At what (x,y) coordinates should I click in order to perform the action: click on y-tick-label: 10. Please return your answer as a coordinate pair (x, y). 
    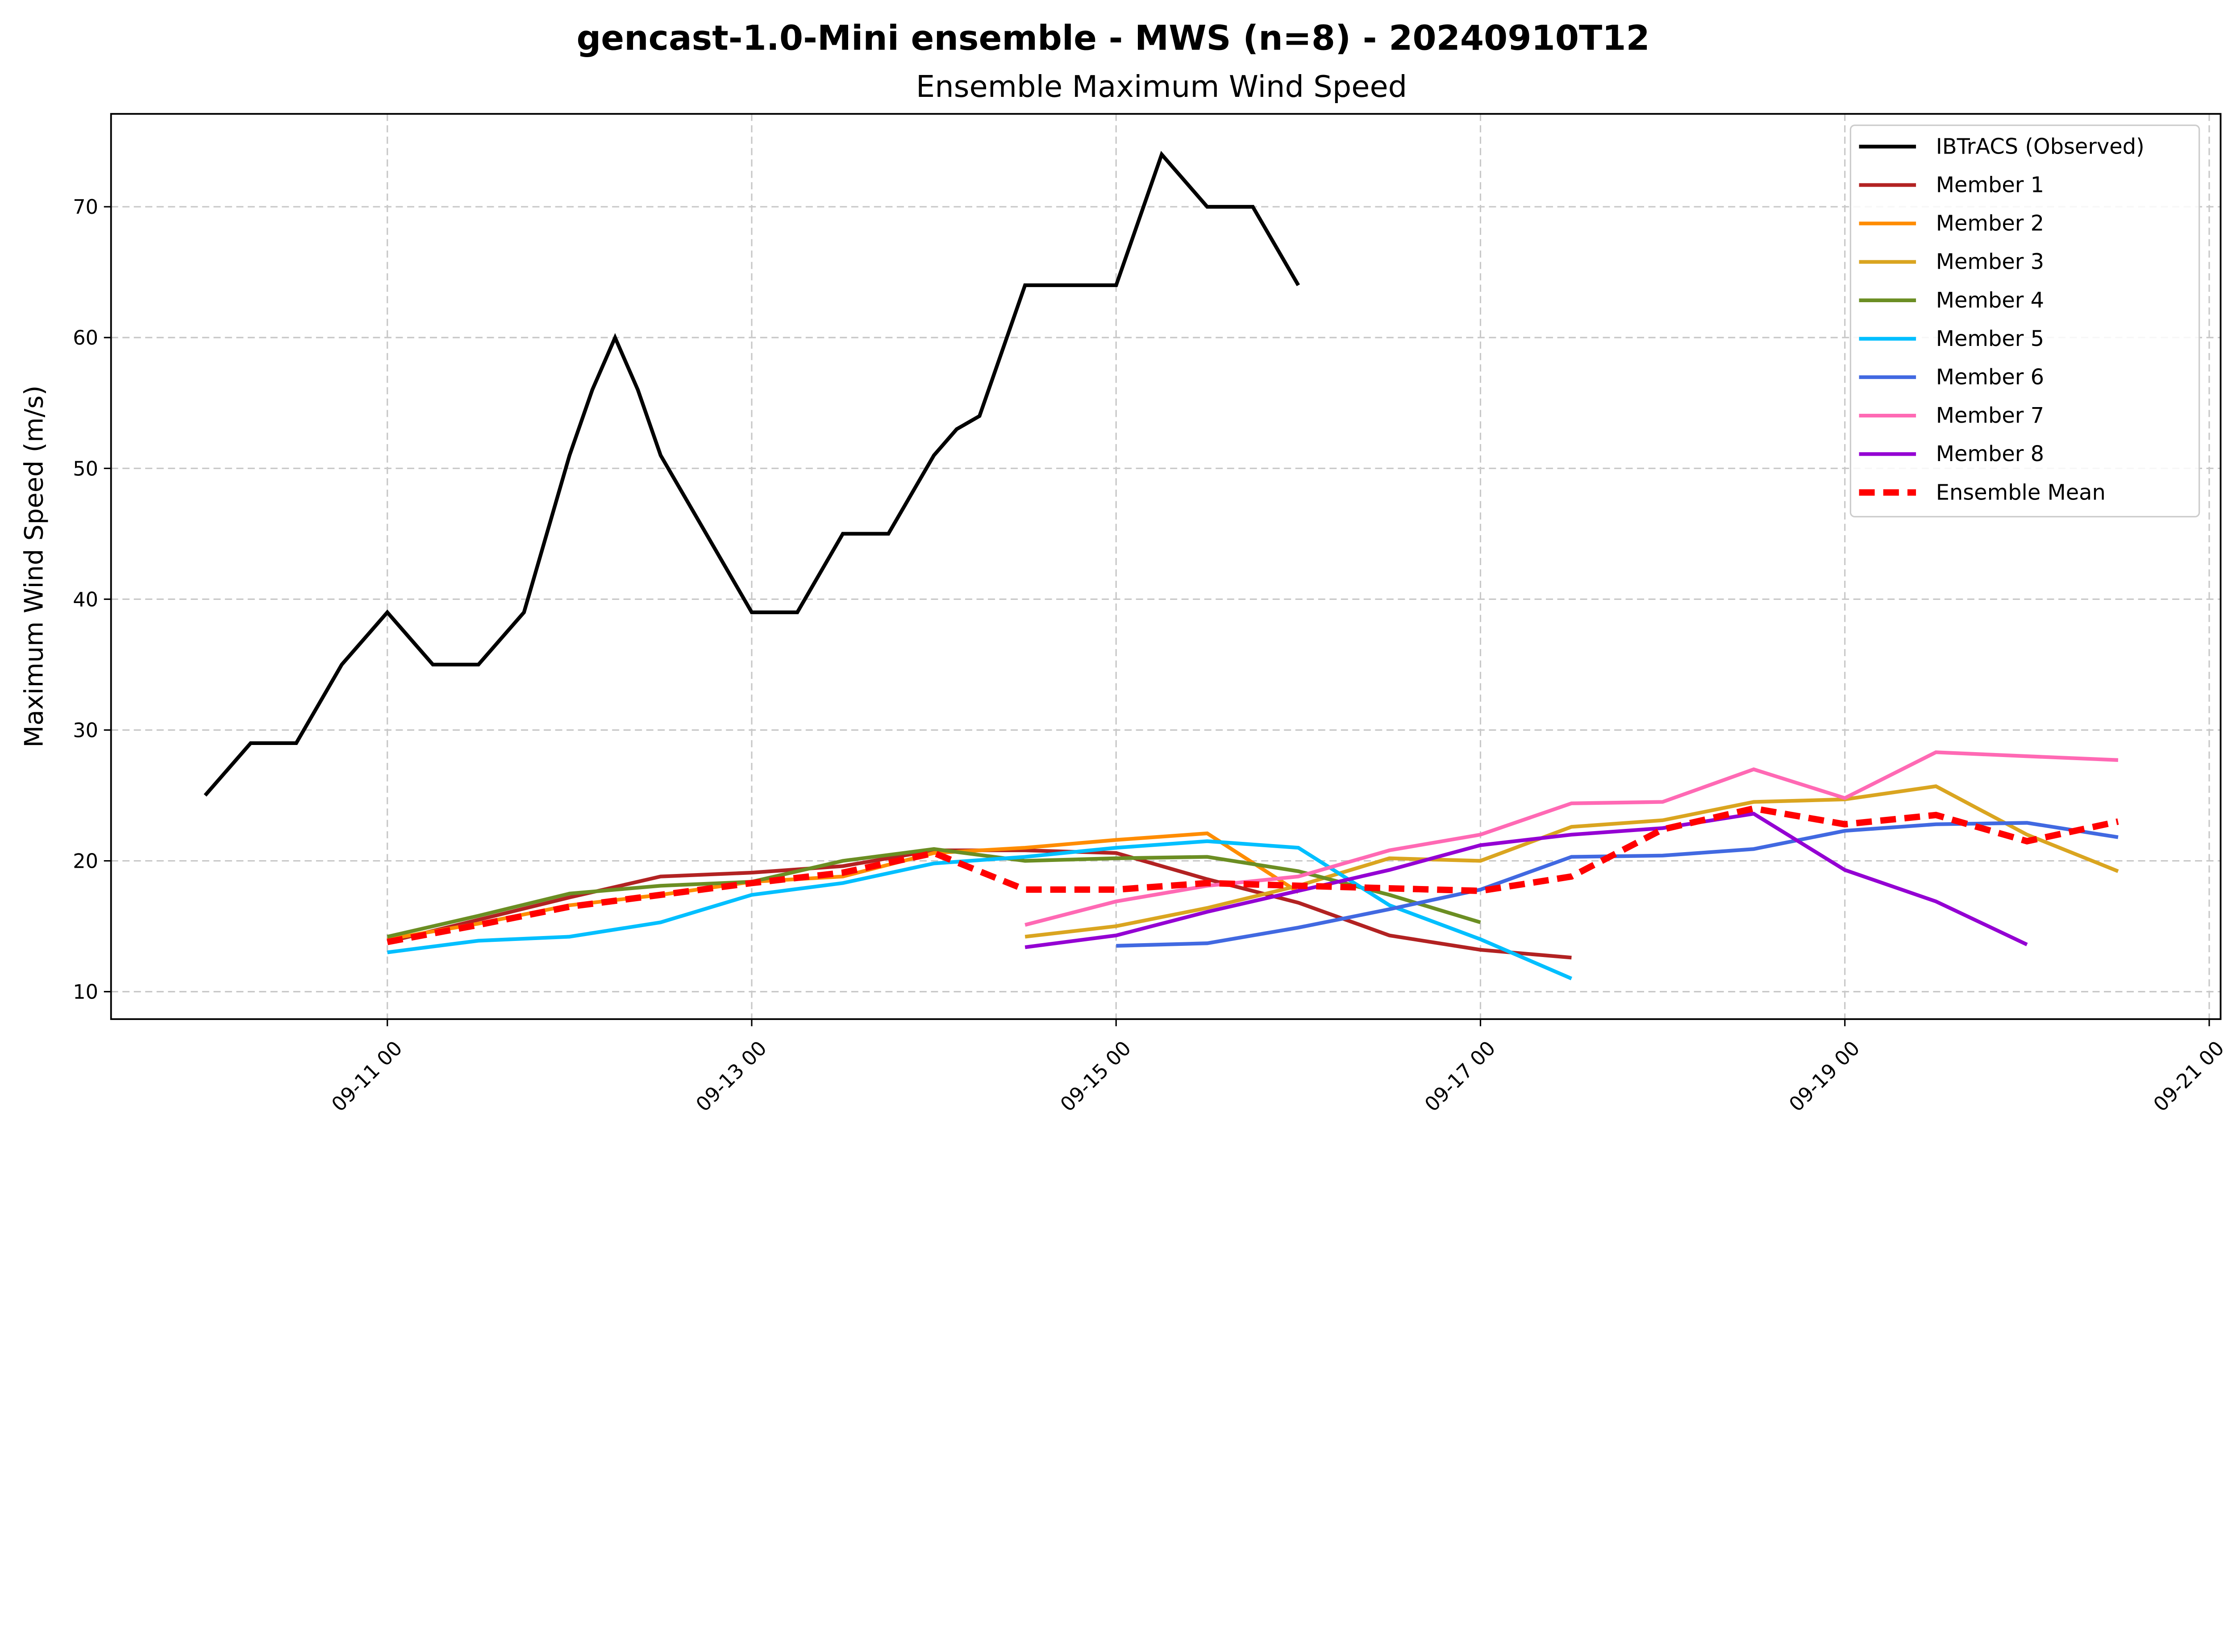
    Looking at the image, I should click on (85, 992).